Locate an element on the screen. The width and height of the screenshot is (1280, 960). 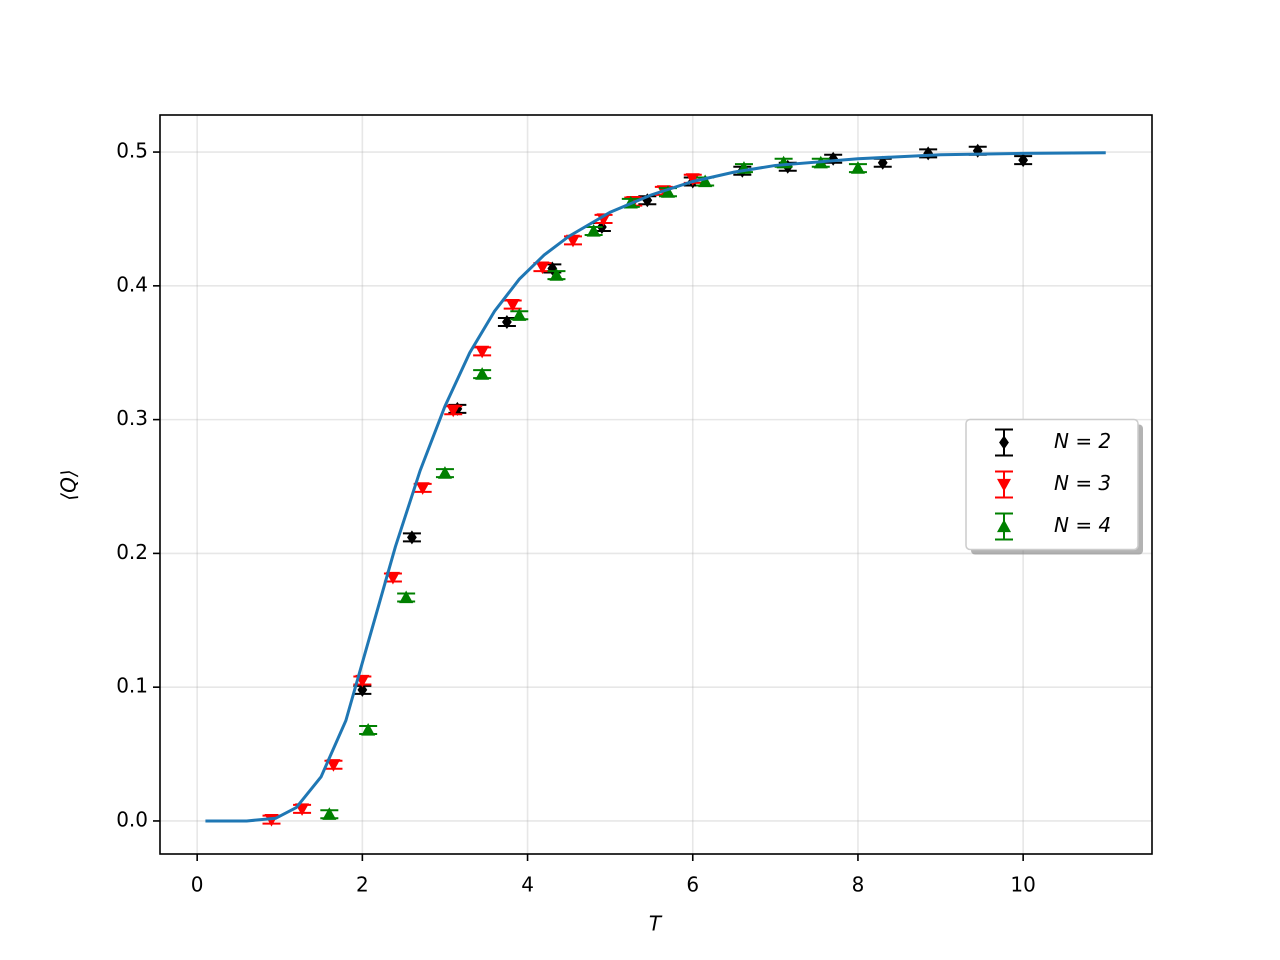
y-tick-label: 0.4 is located at coordinates (132, 284).